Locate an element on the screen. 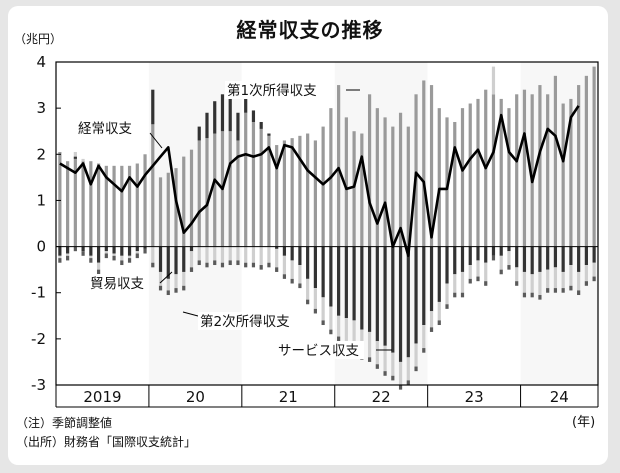 The height and width of the screenshot is (473, 620). y-tick-label: -2 is located at coordinates (38, 339).